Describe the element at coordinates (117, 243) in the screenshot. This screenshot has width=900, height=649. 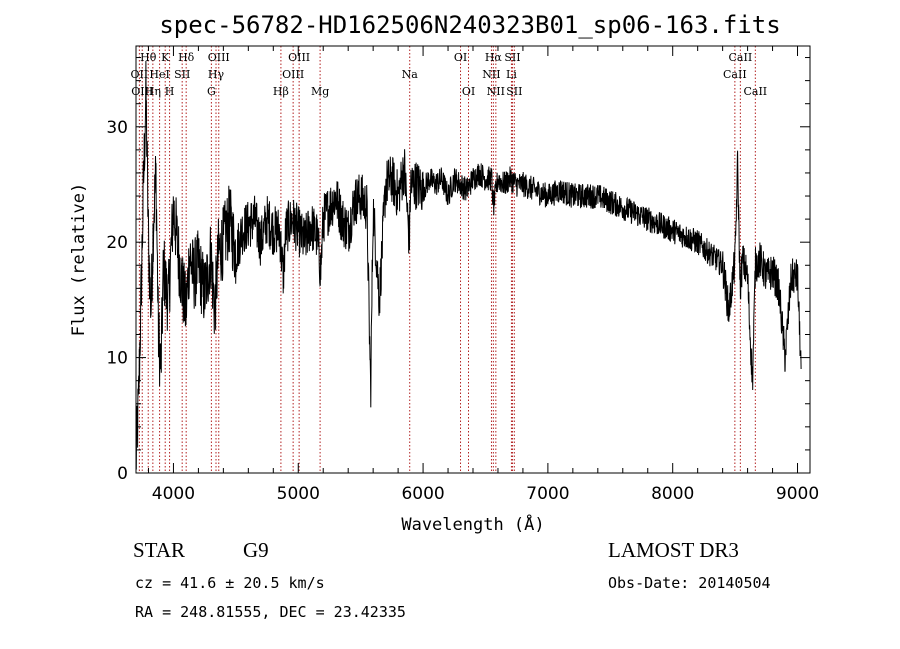
I see `y-tick-label: 20` at that location.